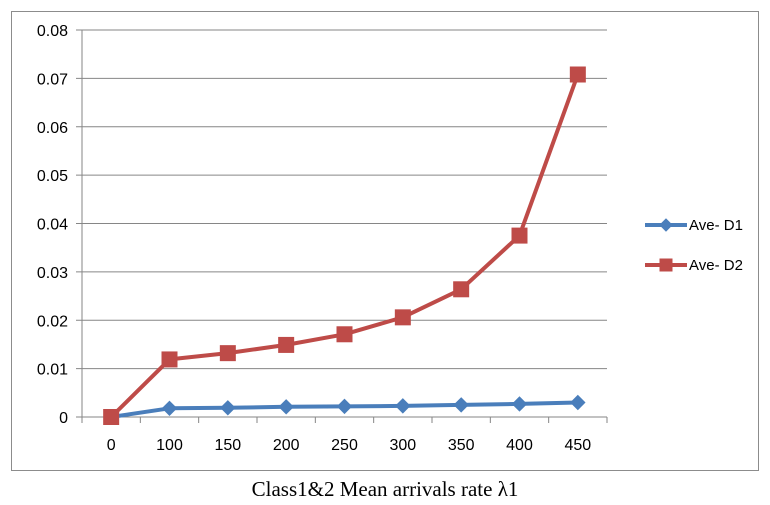  I want to click on y-tick-label: 0.02, so click(52, 321).